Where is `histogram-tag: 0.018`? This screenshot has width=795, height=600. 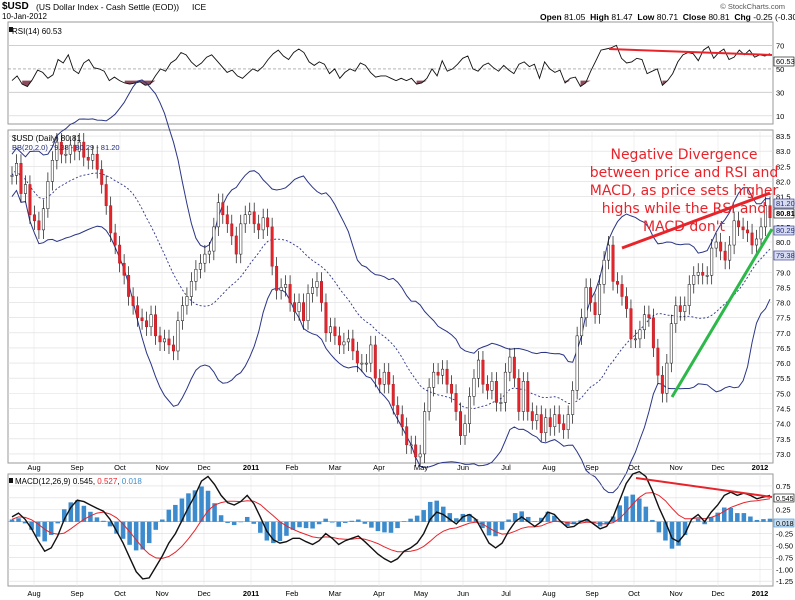
histogram-tag: 0.018 is located at coordinates (785, 524).